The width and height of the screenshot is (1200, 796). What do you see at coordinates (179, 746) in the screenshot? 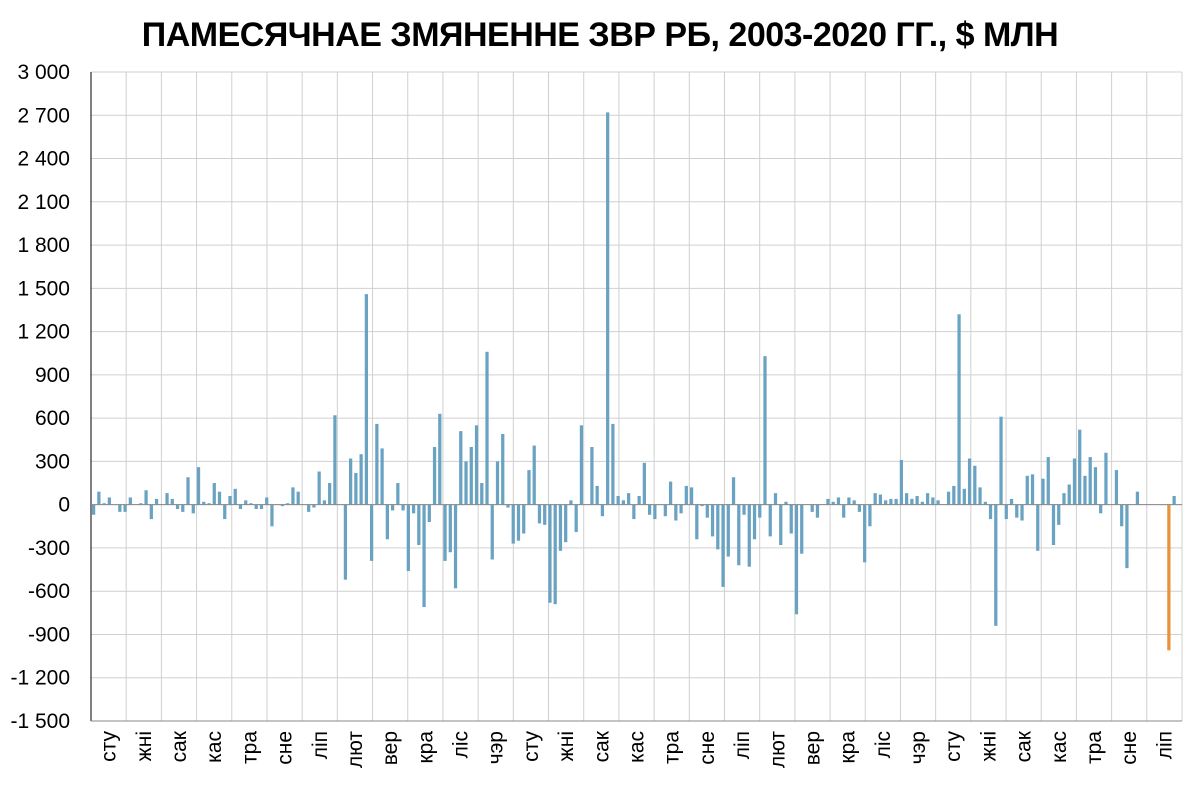
I see `x-tick-label: сак` at bounding box center [179, 746].